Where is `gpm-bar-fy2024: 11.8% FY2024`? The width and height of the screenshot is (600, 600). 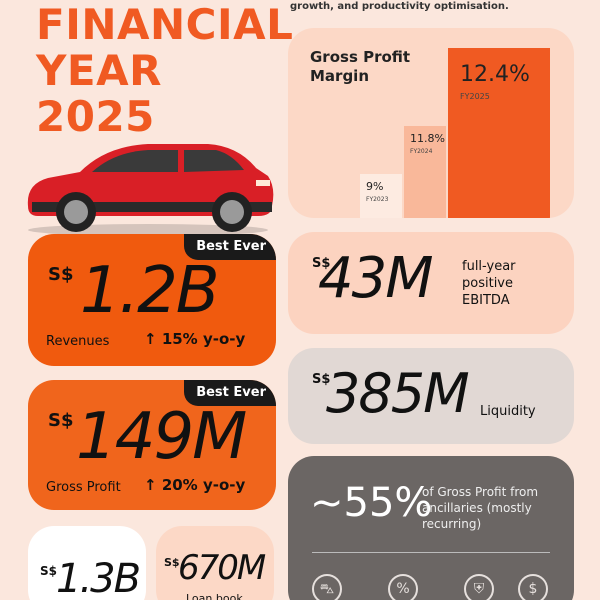 gpm-bar-fy2024: 11.8% FY2024 is located at coordinates (425, 172).